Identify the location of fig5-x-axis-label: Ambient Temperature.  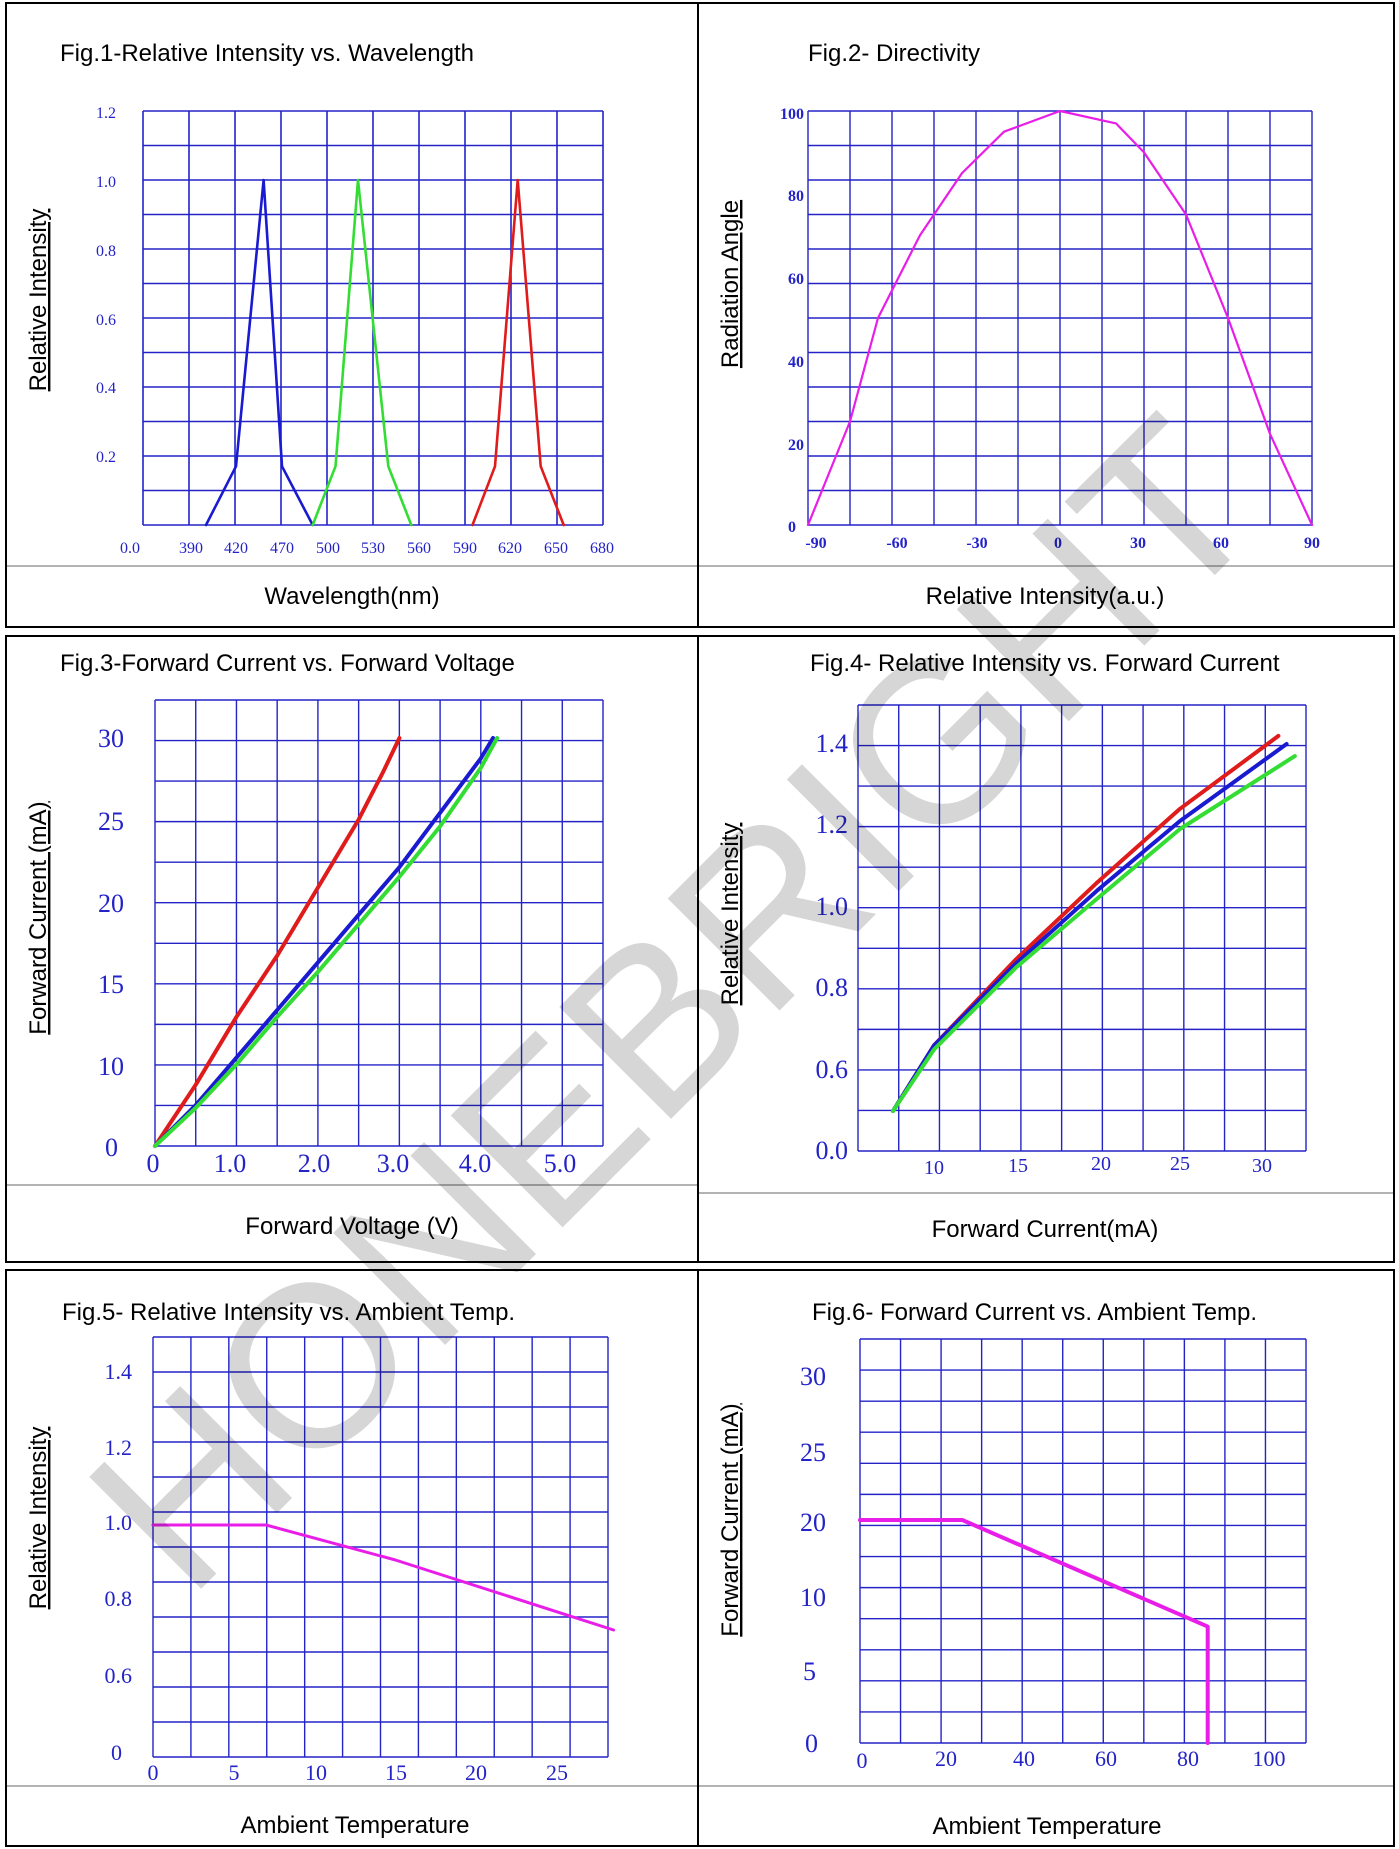
(354, 1825).